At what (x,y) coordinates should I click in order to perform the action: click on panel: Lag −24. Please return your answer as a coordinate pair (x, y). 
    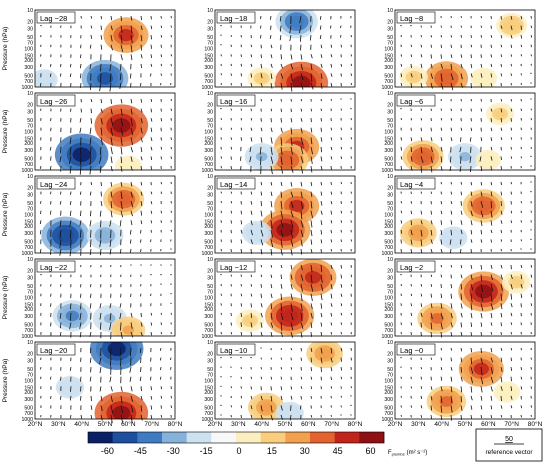
    Looking at the image, I should click on (105, 216).